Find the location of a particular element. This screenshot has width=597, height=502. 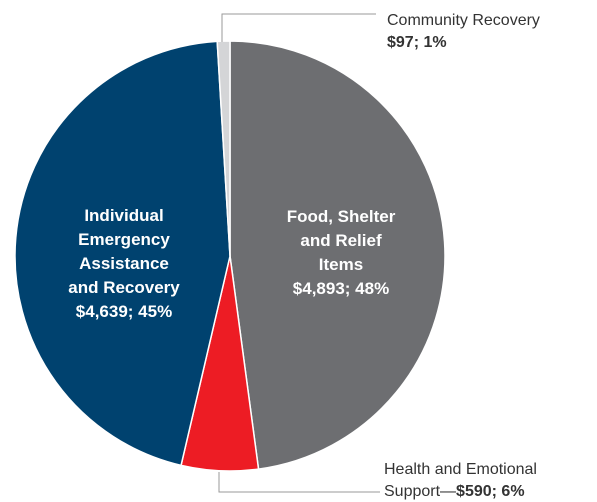

individual-assistance-label-line-2: Emergency is located at coordinates (124, 239).